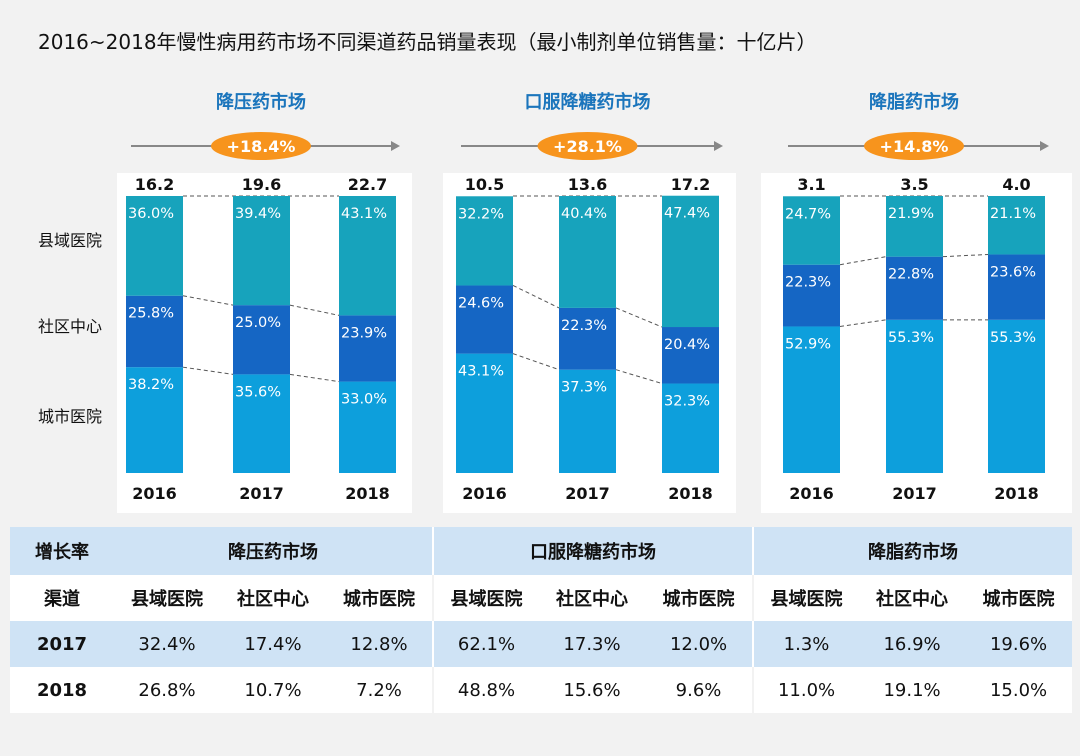  Describe the element at coordinates (261, 102) in the screenshot. I see `chart-title: 降压药市场` at that location.